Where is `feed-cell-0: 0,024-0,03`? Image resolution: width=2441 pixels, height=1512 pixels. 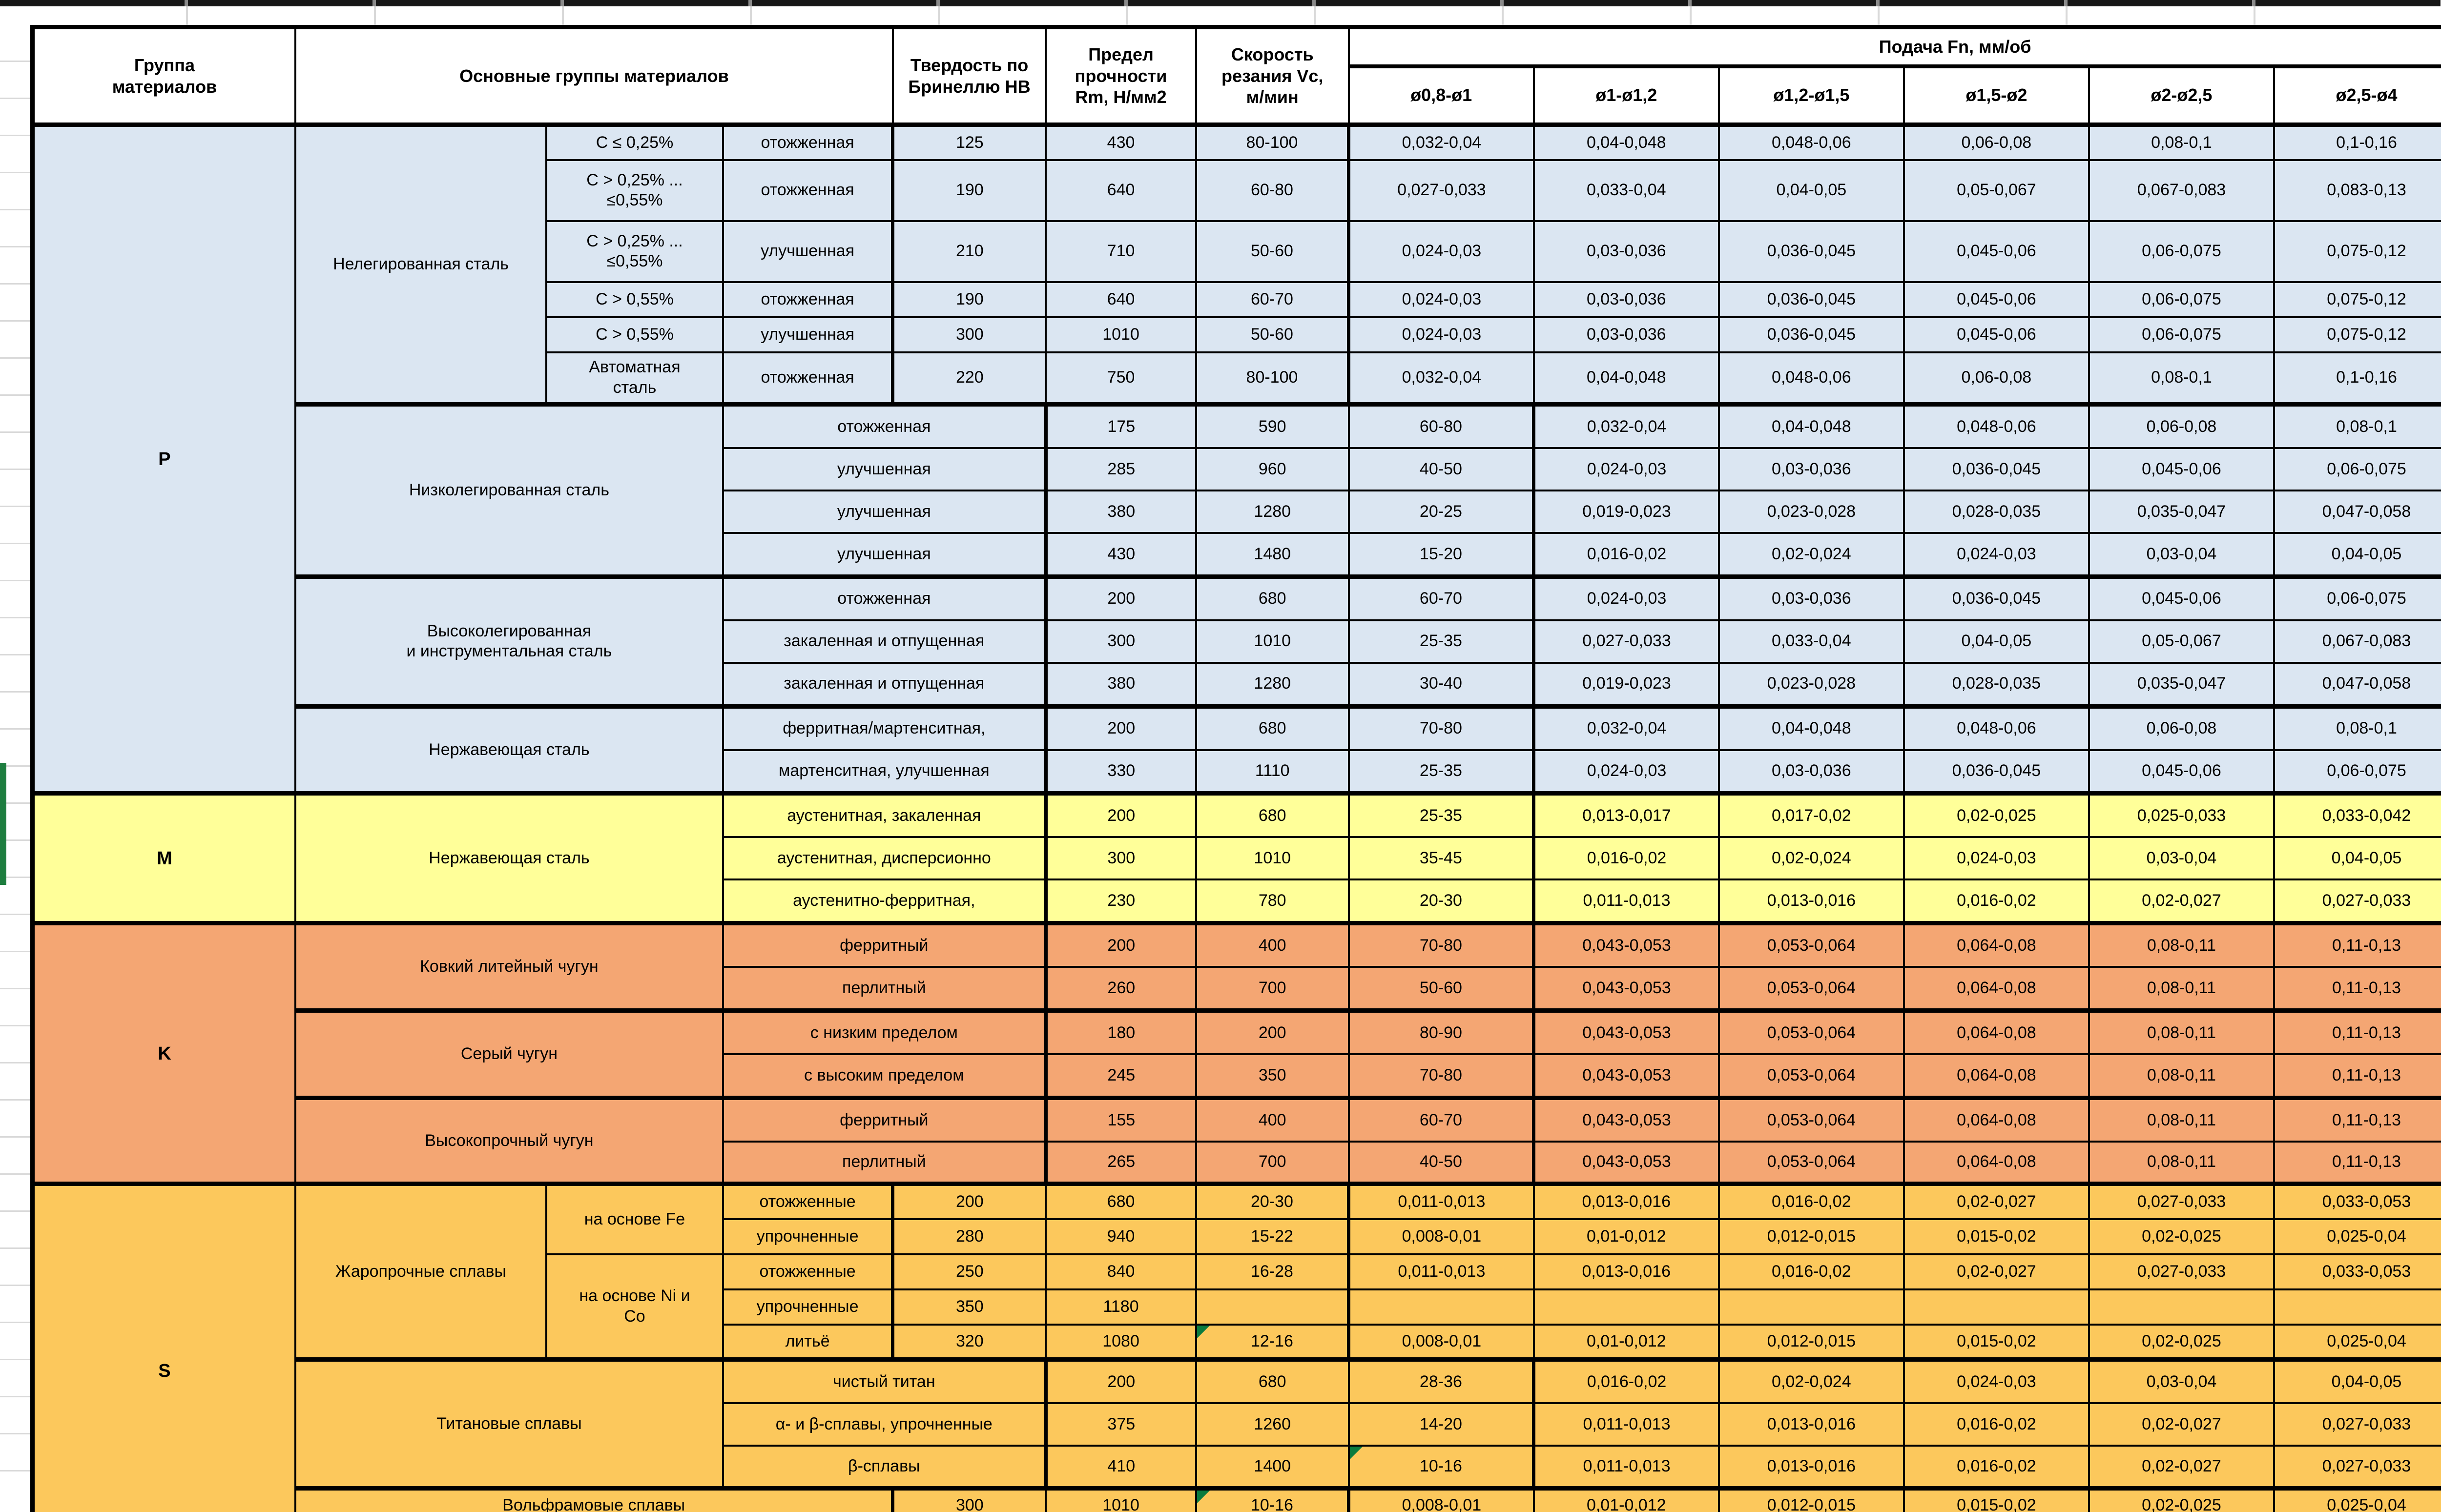
feed-cell-0: 0,024-0,03 is located at coordinates (1626, 597).